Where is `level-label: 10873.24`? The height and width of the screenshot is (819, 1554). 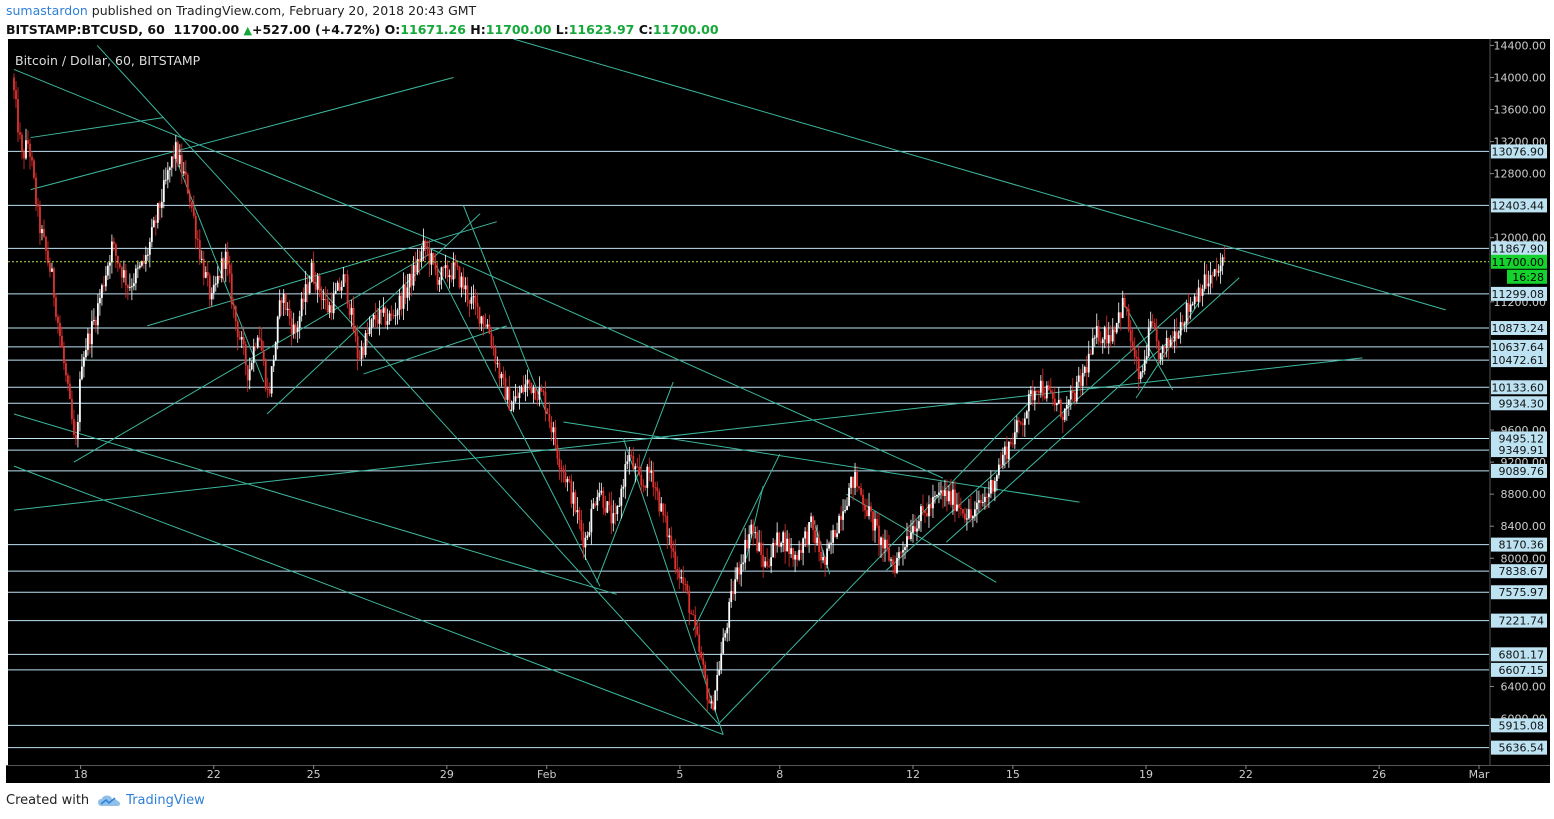
level-label: 10873.24 is located at coordinates (1518, 328).